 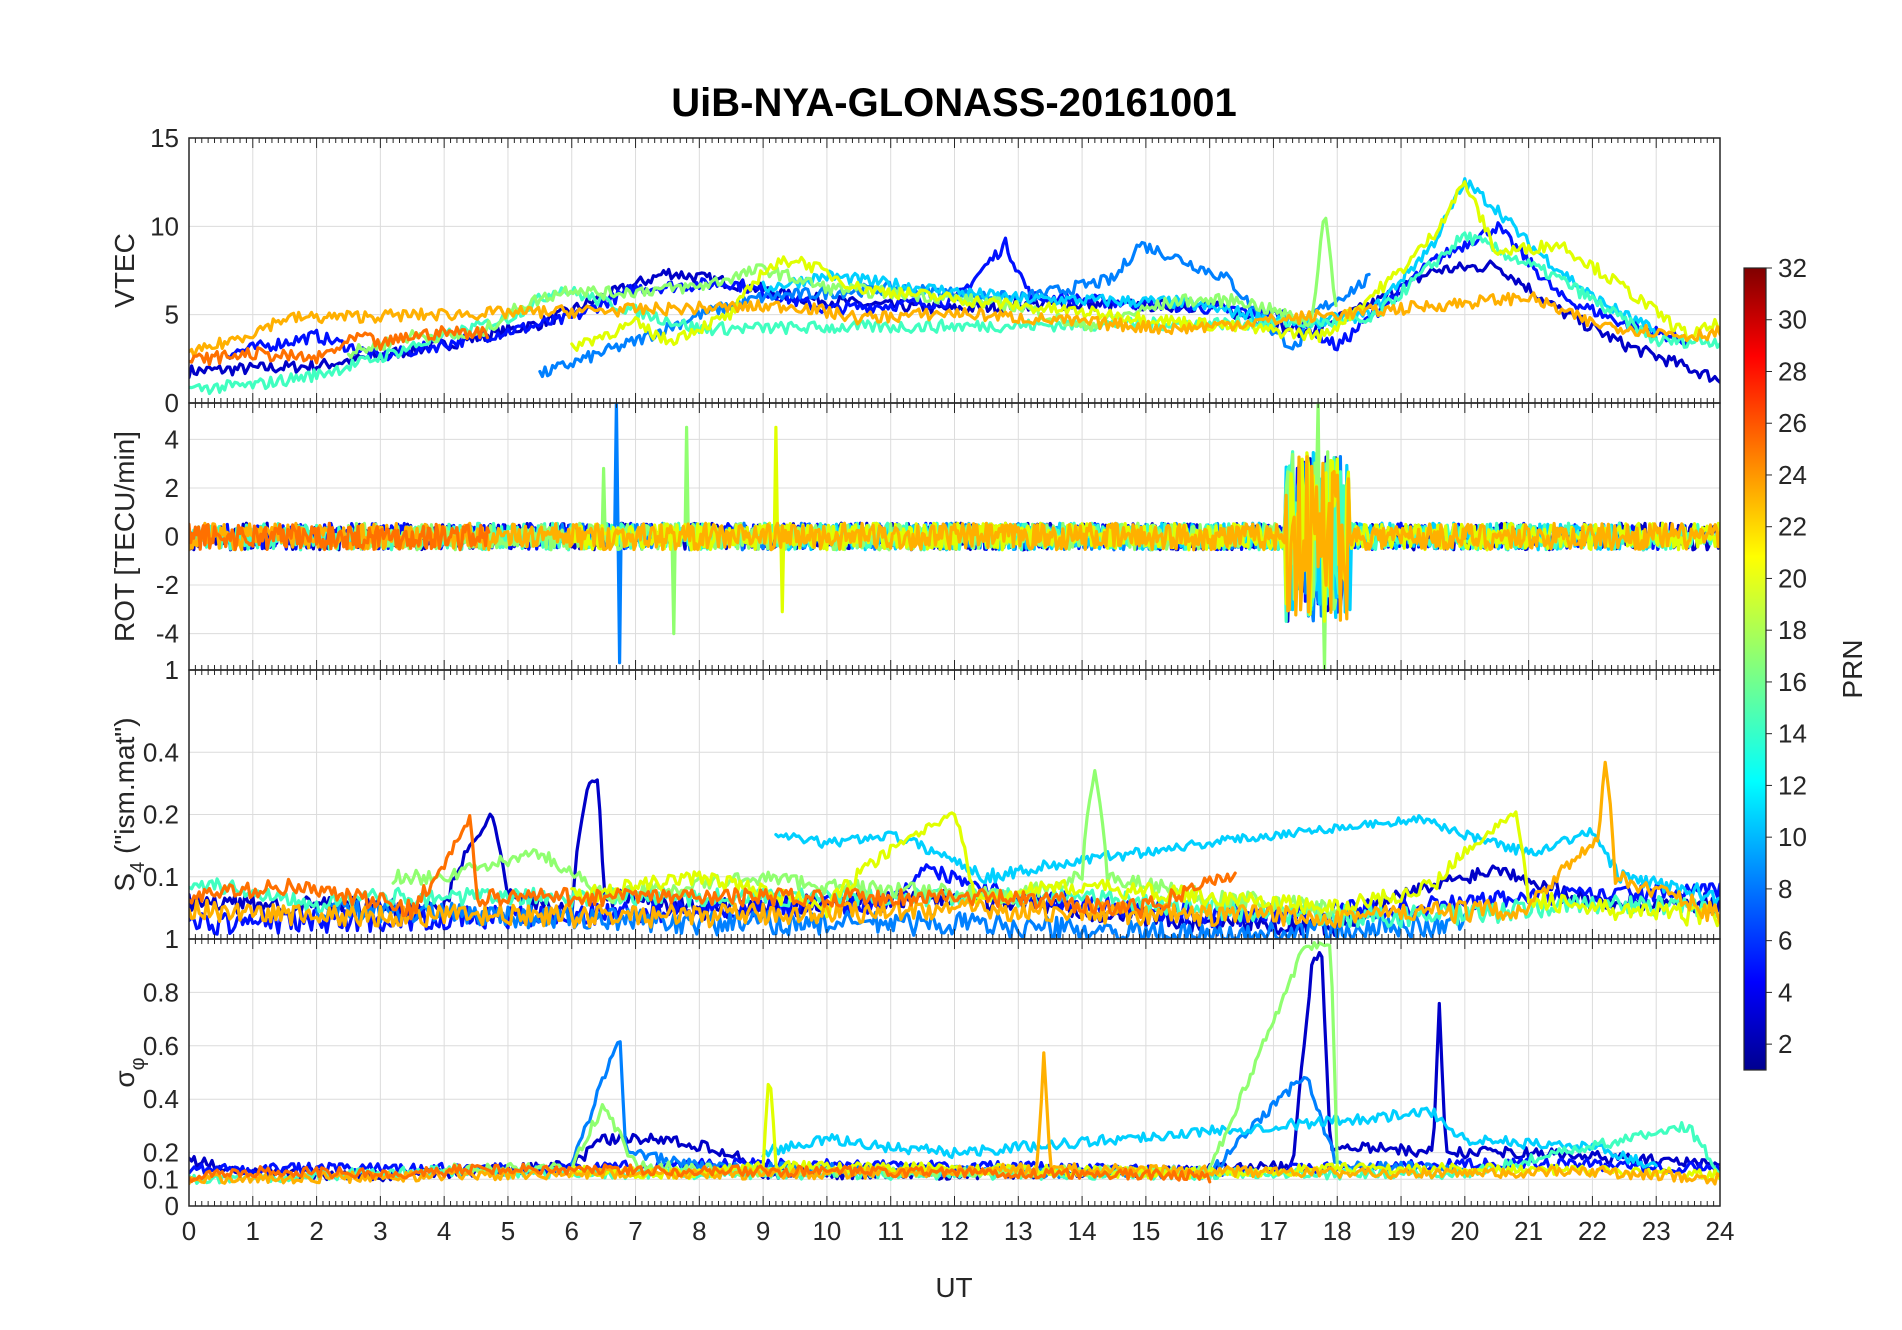 I want to click on x-tick-label: 19, so click(x=1401, y=1231).